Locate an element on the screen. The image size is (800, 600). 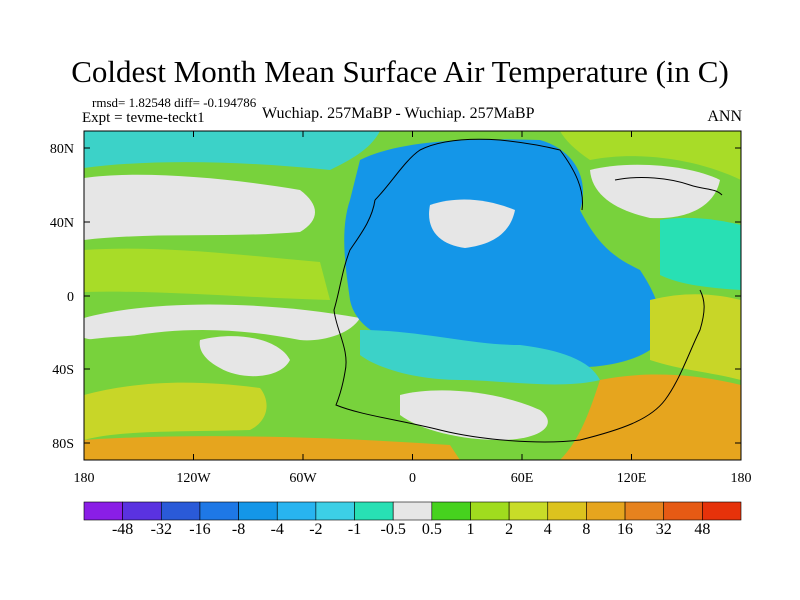
patch-southwest-yellow is located at coordinates (175, 411).